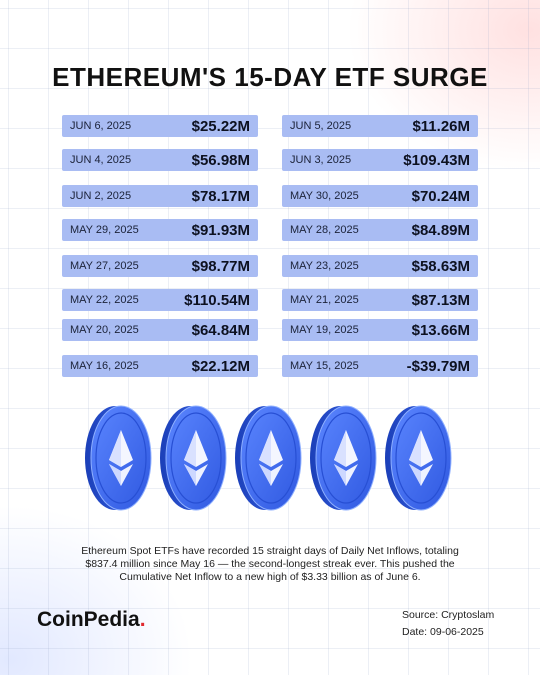 This screenshot has width=540, height=675. What do you see at coordinates (88, 619) in the screenshot?
I see `brand-name: CoinPedia` at bounding box center [88, 619].